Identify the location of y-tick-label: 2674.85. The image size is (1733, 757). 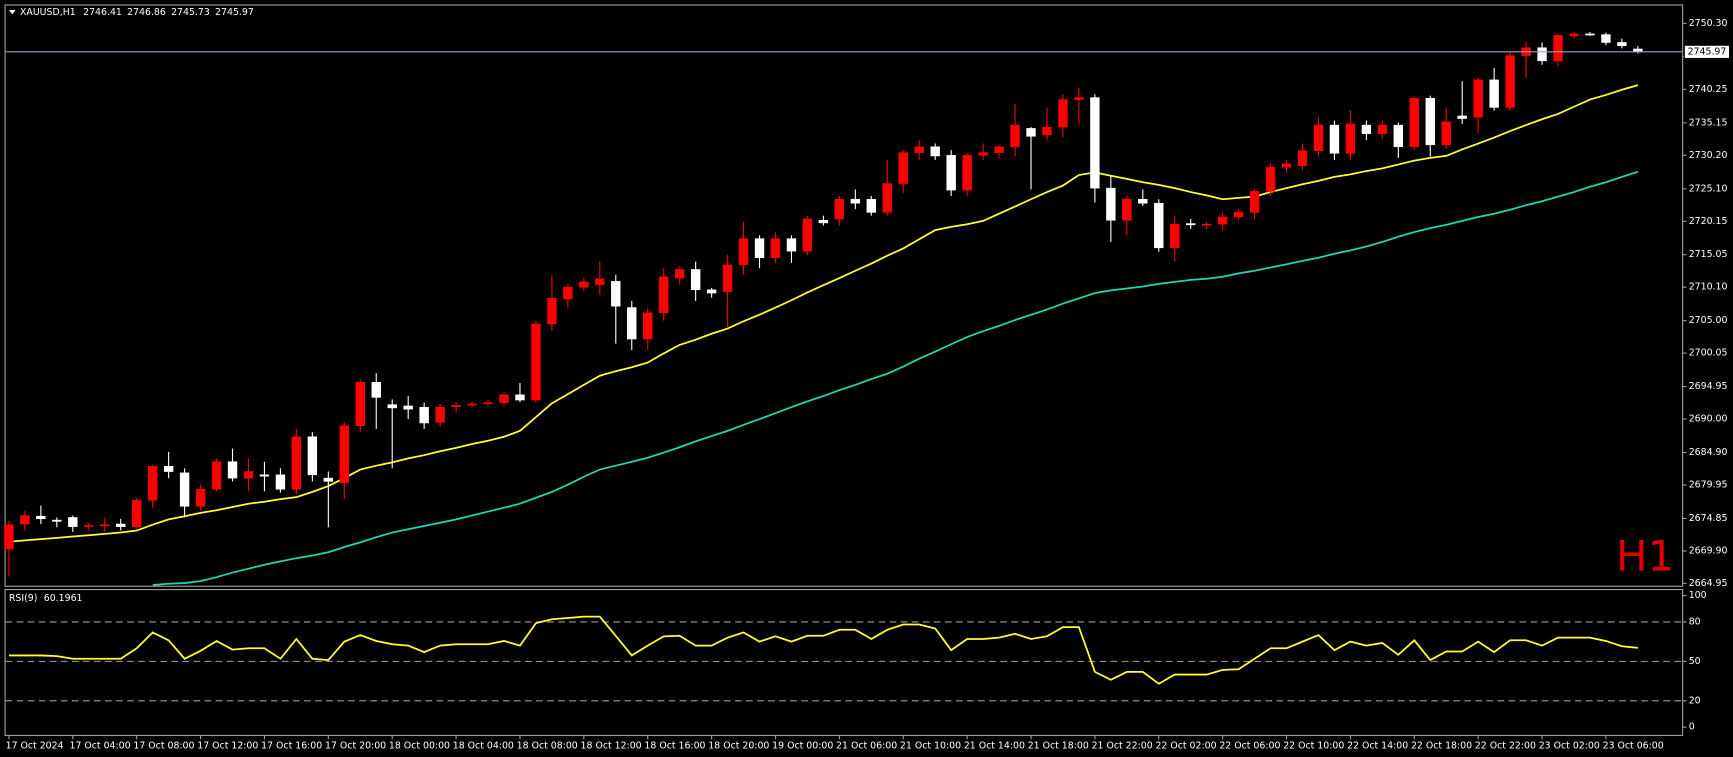
(1708, 518).